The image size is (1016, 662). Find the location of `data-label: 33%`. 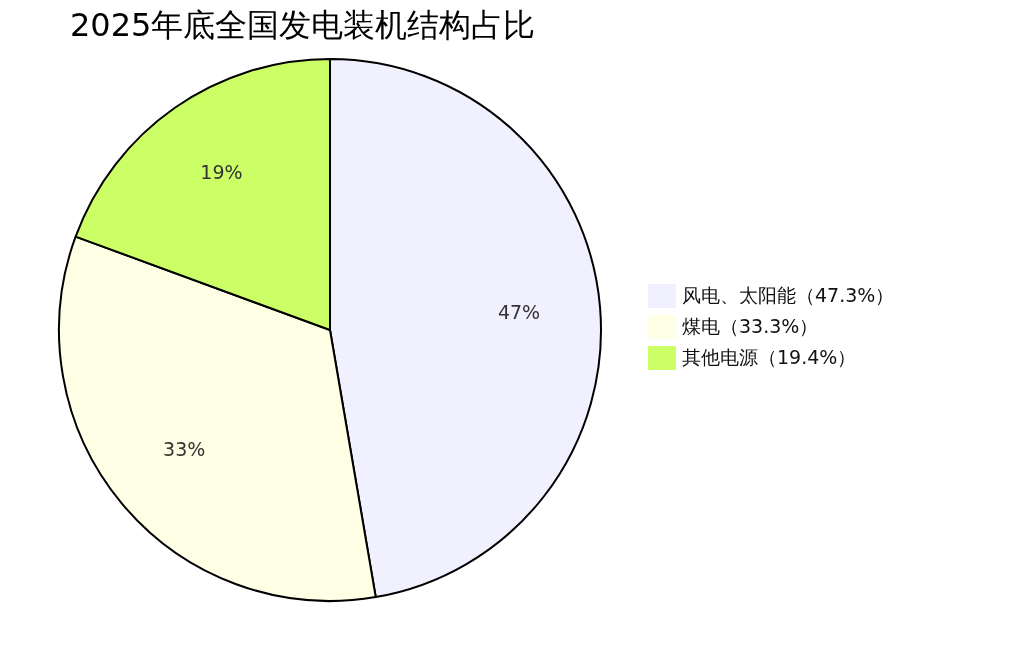

data-label: 33% is located at coordinates (184, 449).